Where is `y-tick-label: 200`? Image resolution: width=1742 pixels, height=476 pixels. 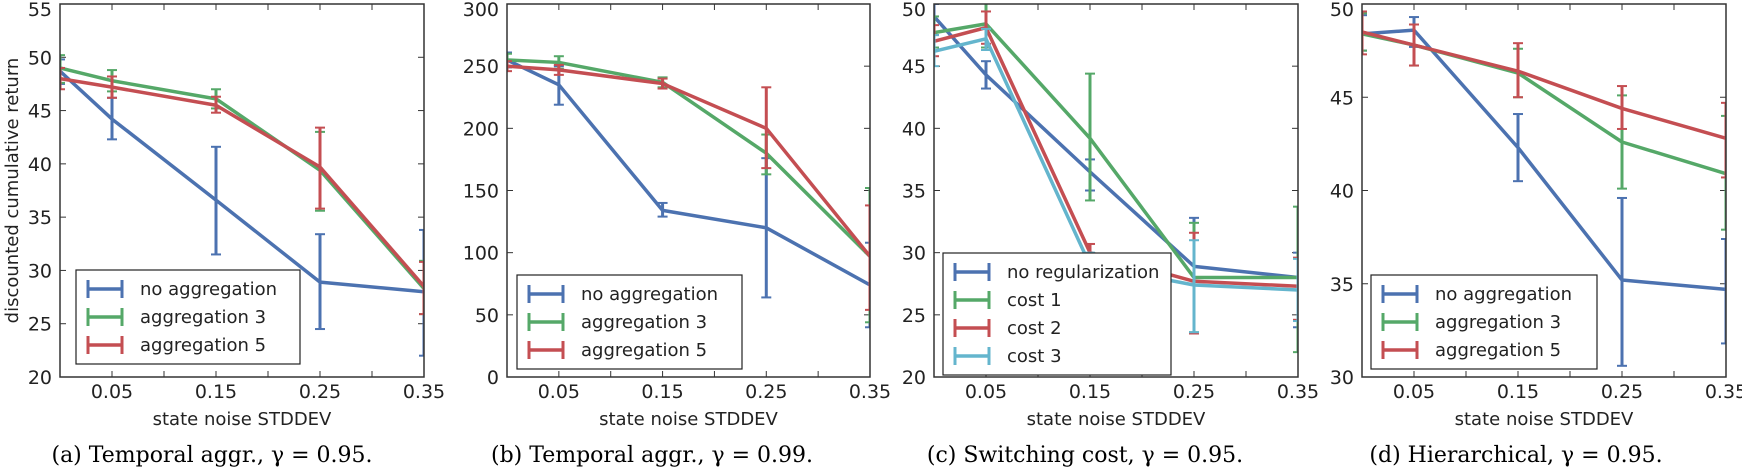
y-tick-label: 200 is located at coordinates (481, 129).